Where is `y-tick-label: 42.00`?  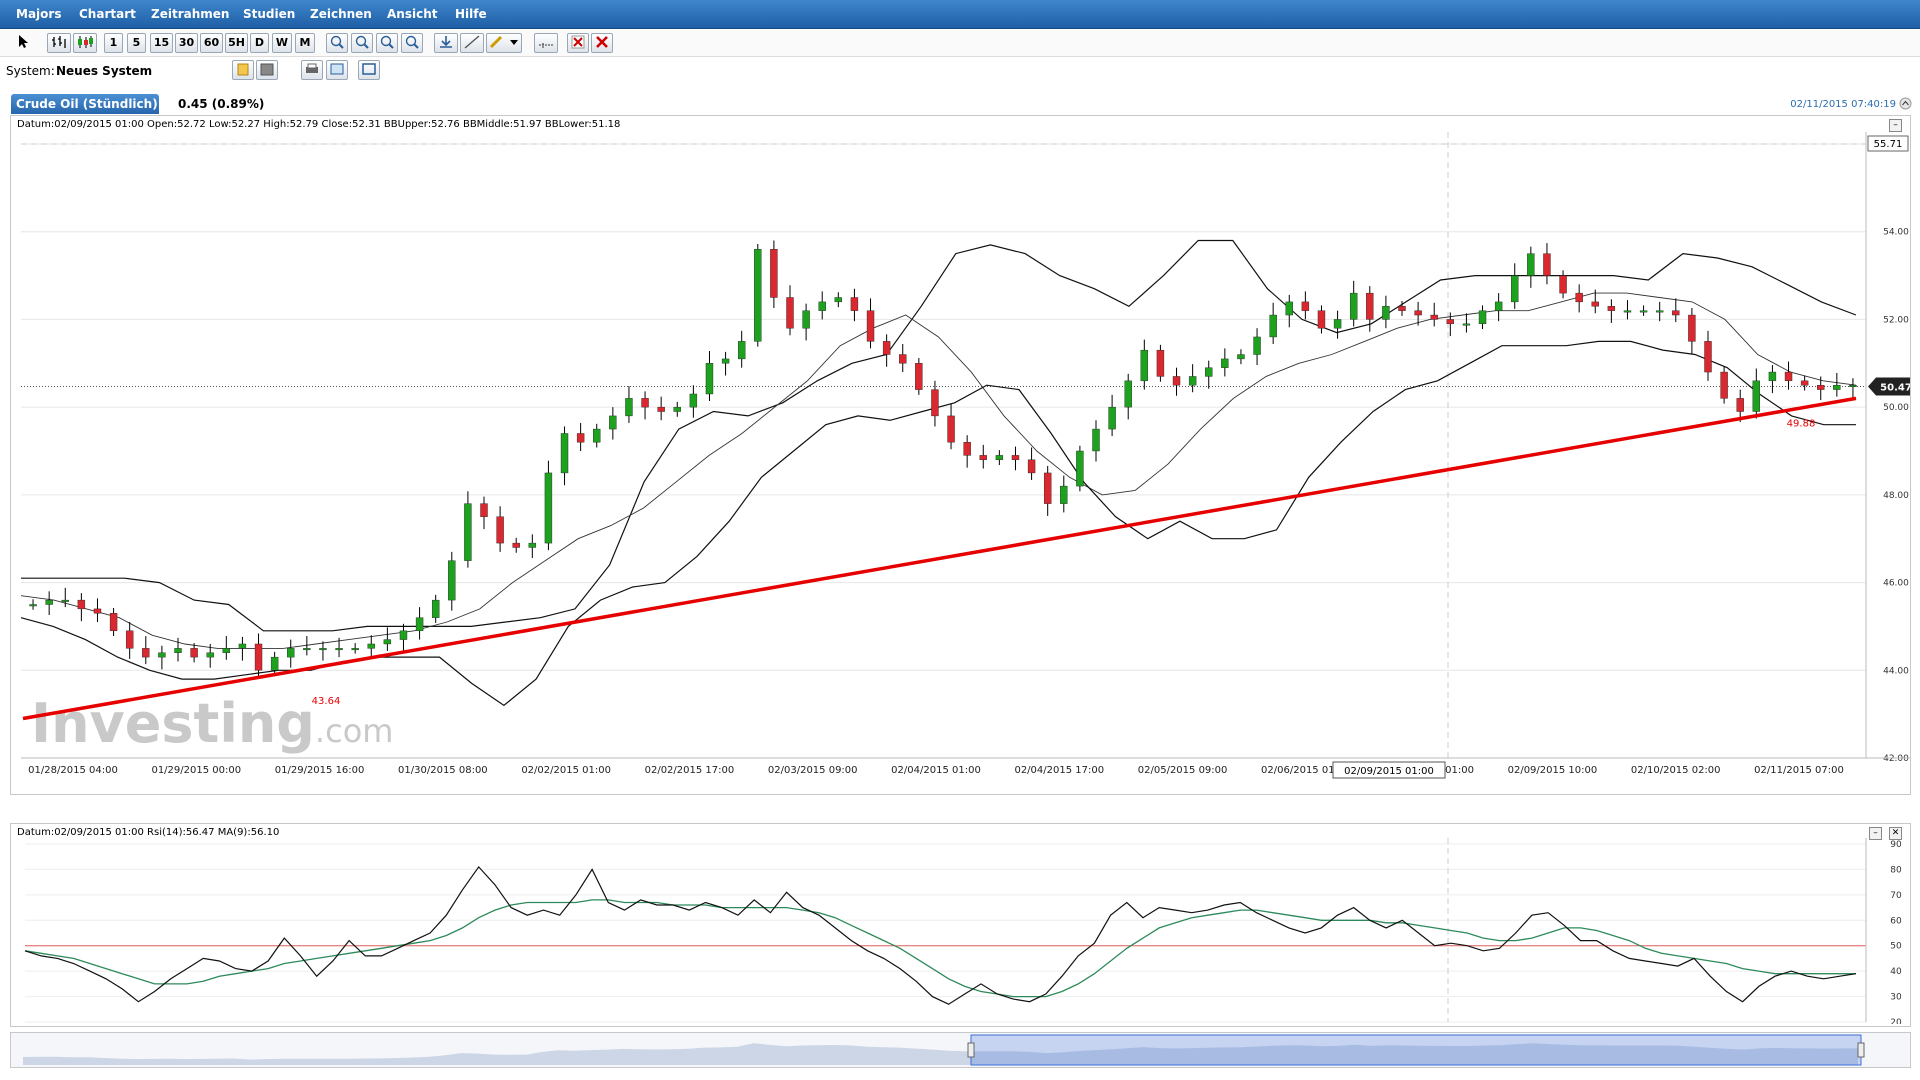
y-tick-label: 42.00 is located at coordinates (1896, 759).